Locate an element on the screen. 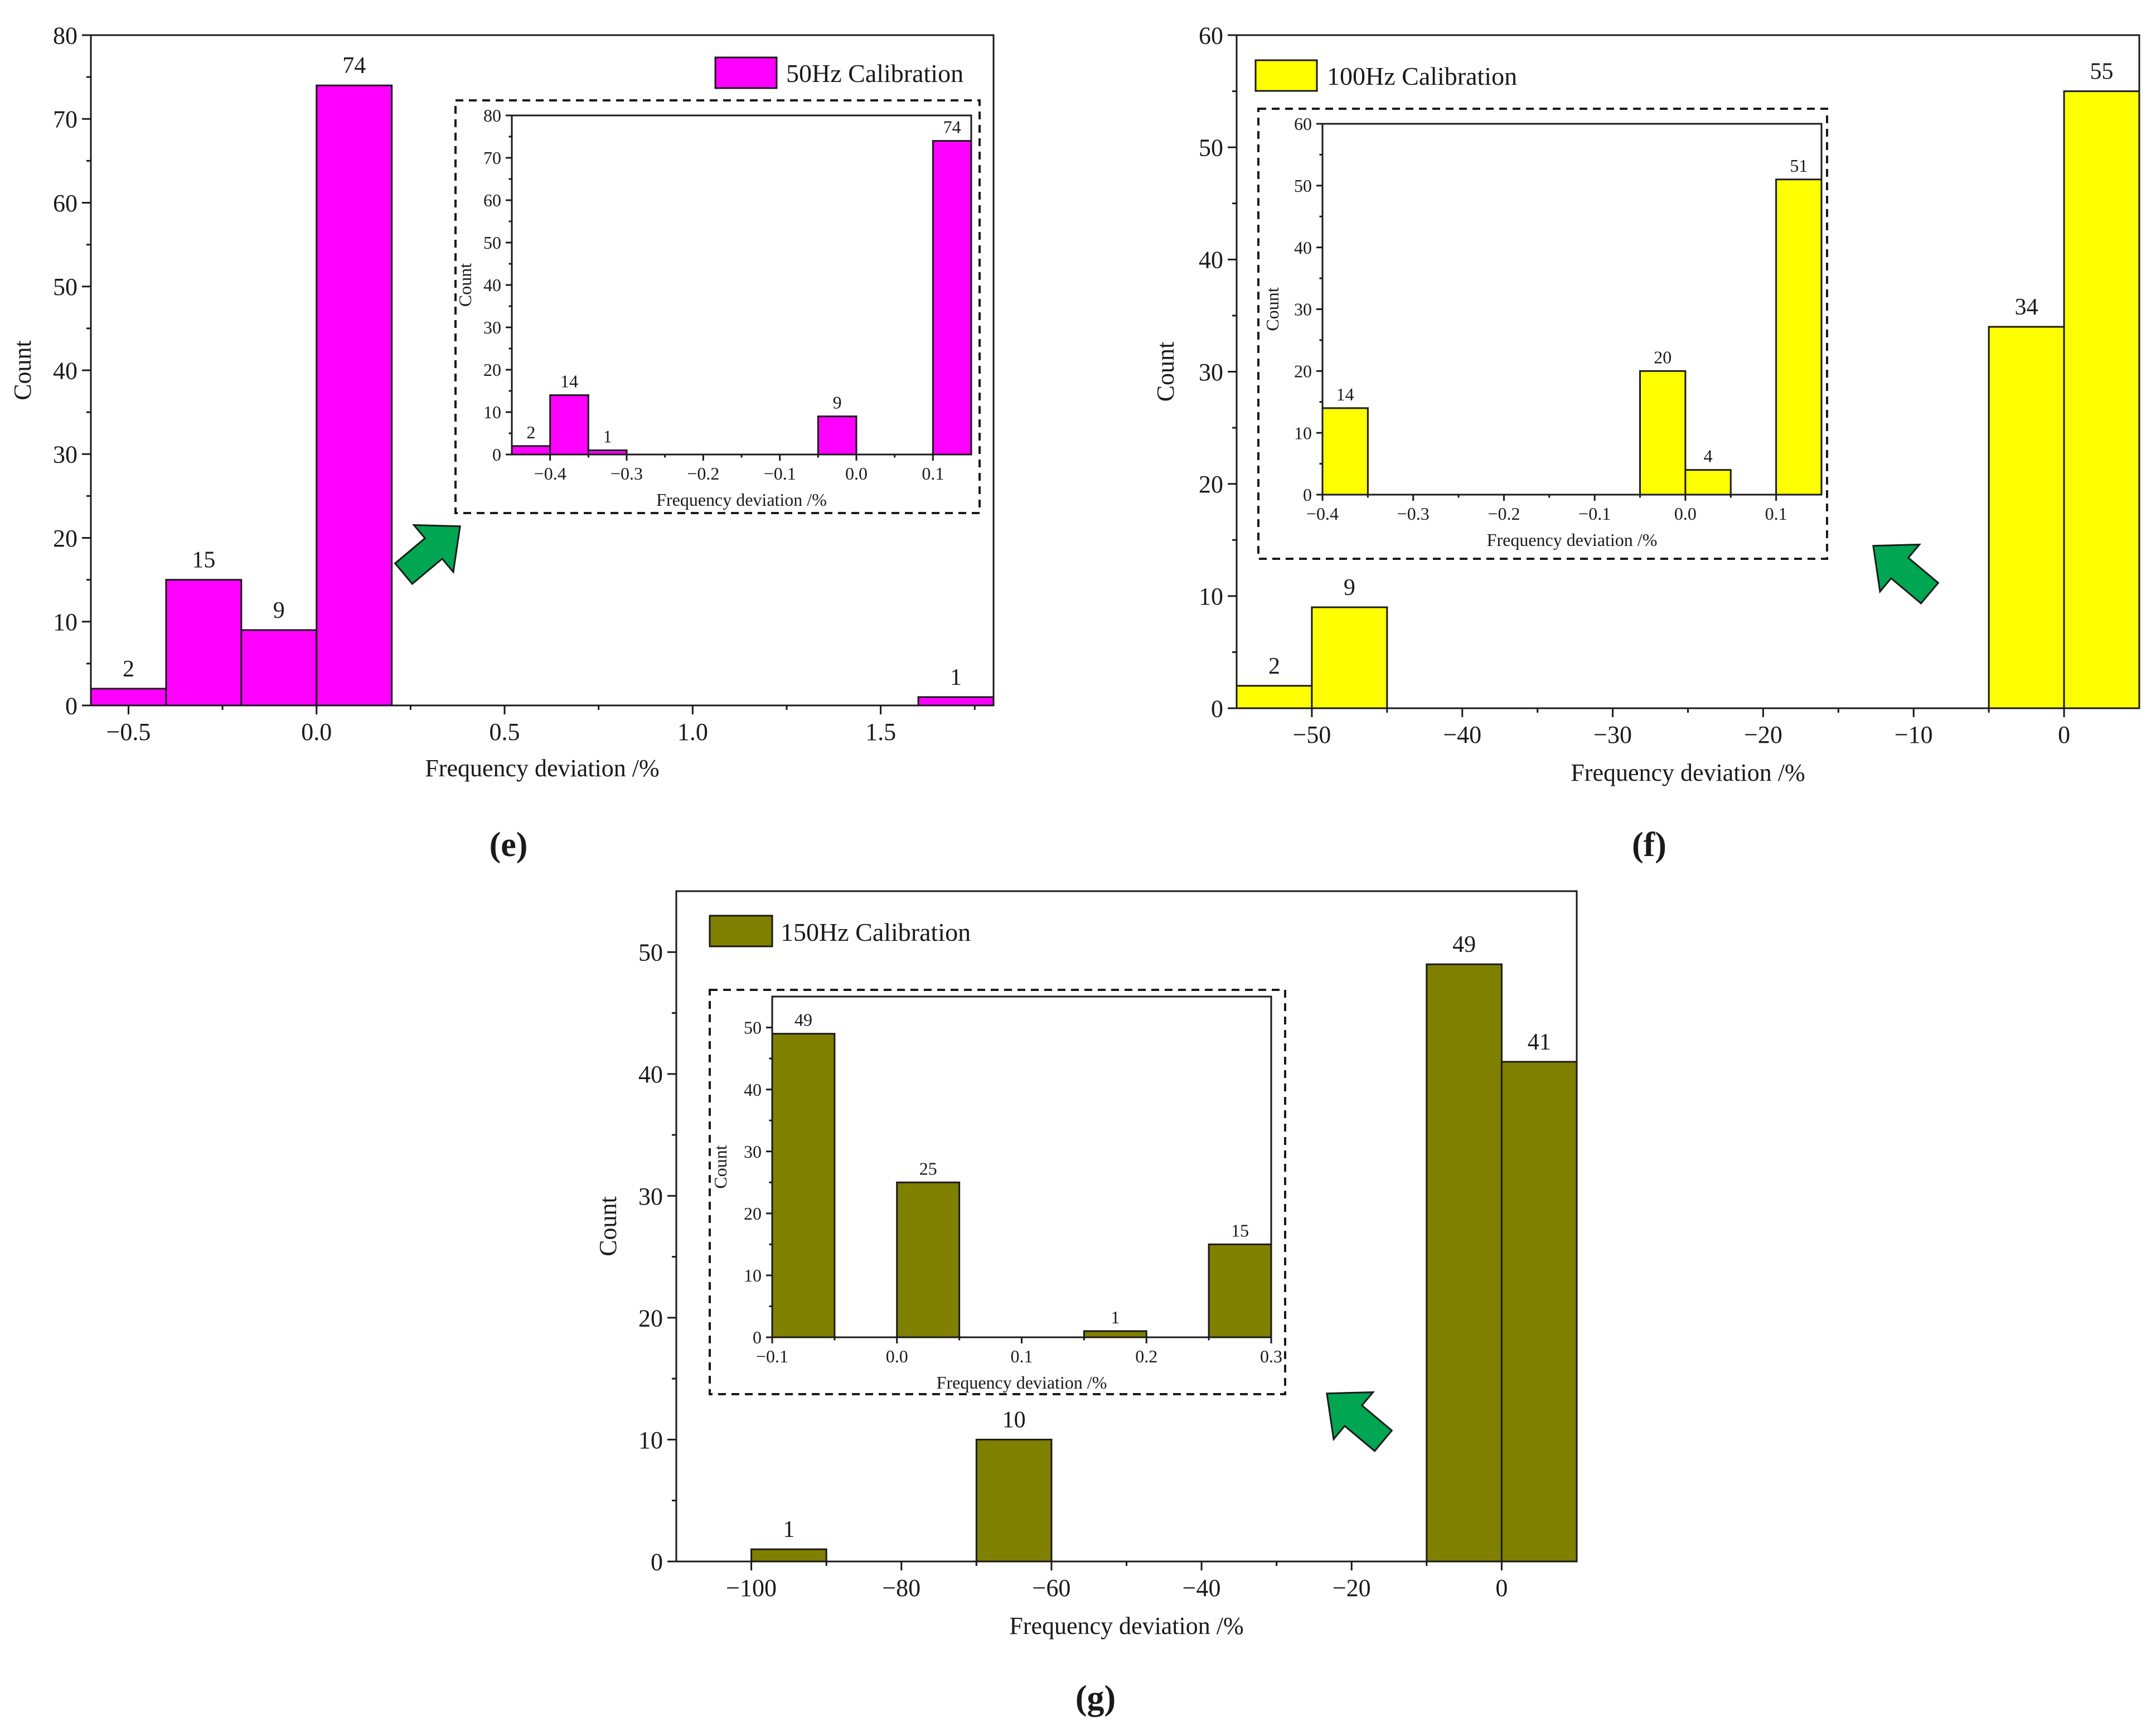 The image size is (2156, 1731). bar-value-label: 74 is located at coordinates (354, 66).